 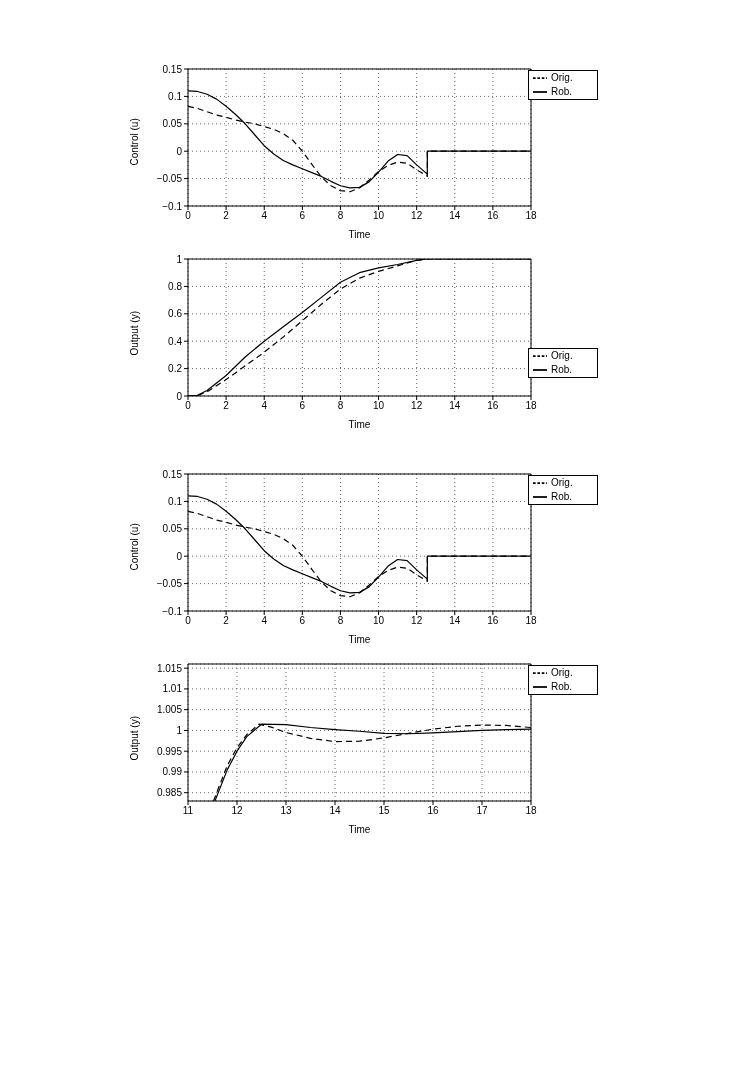 What do you see at coordinates (172, 689) in the screenshot?
I see `y-tick-label: 1.01` at bounding box center [172, 689].